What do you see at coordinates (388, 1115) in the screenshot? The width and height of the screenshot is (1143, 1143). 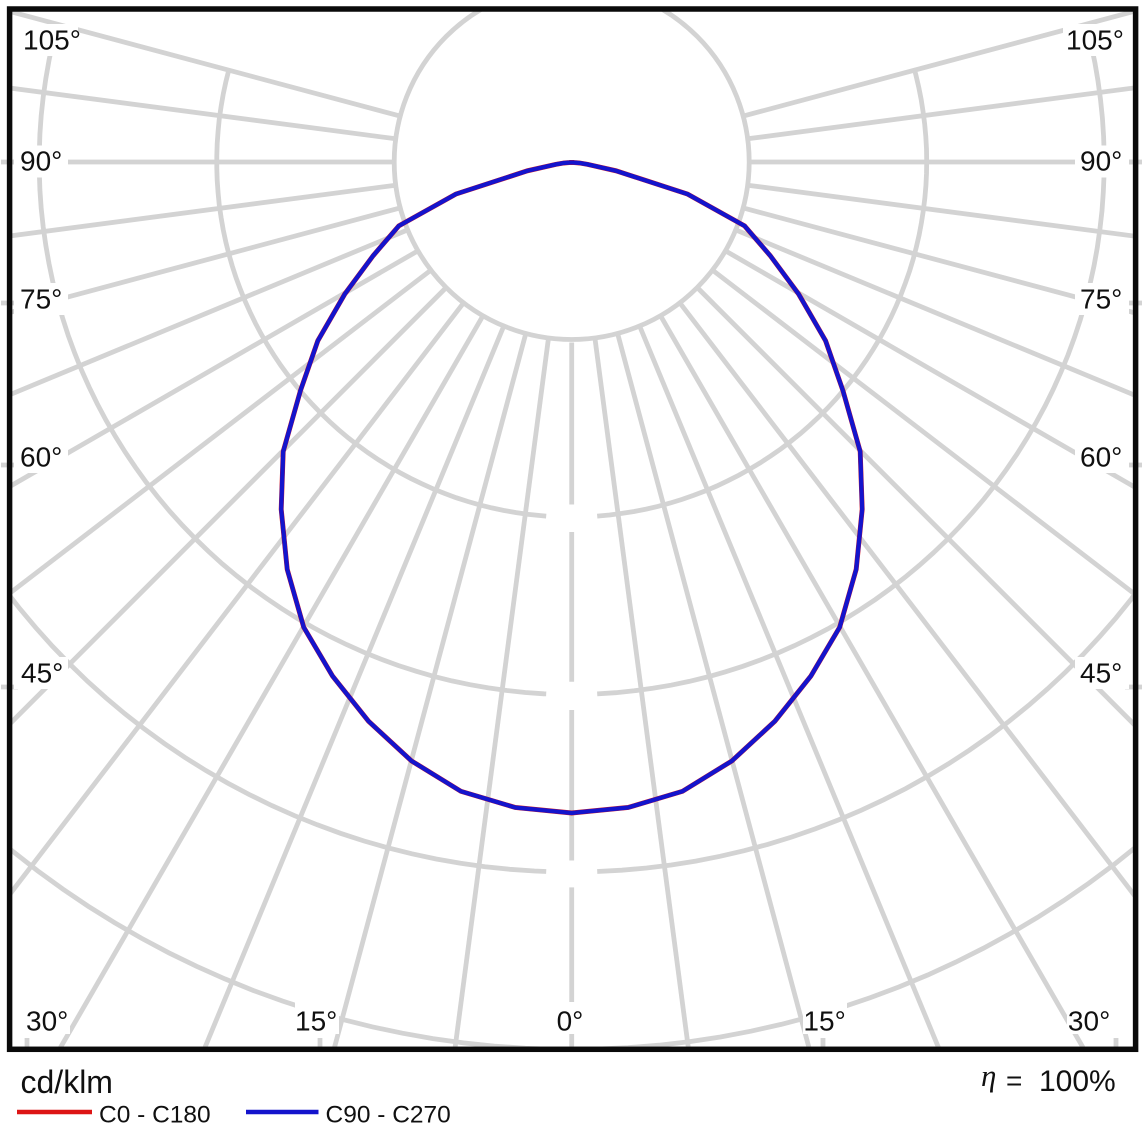 I see `svg-text: C90 - C270` at bounding box center [388, 1115].